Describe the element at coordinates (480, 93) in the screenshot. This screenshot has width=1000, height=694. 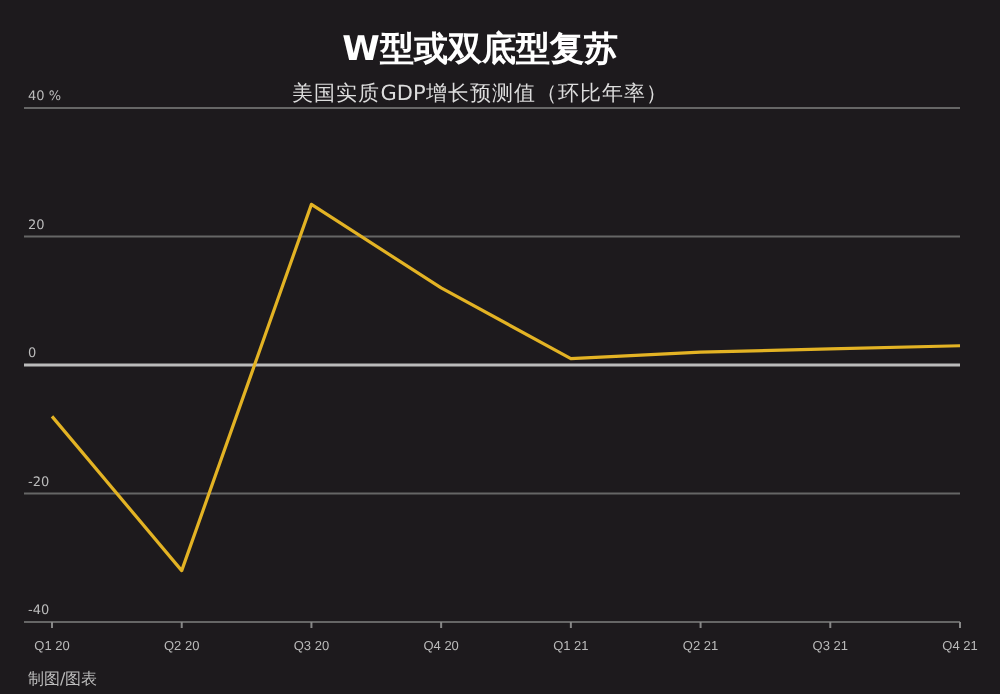
I see `chart-subtitle: 美国实质GDP增长预测值（环比年率）` at that location.